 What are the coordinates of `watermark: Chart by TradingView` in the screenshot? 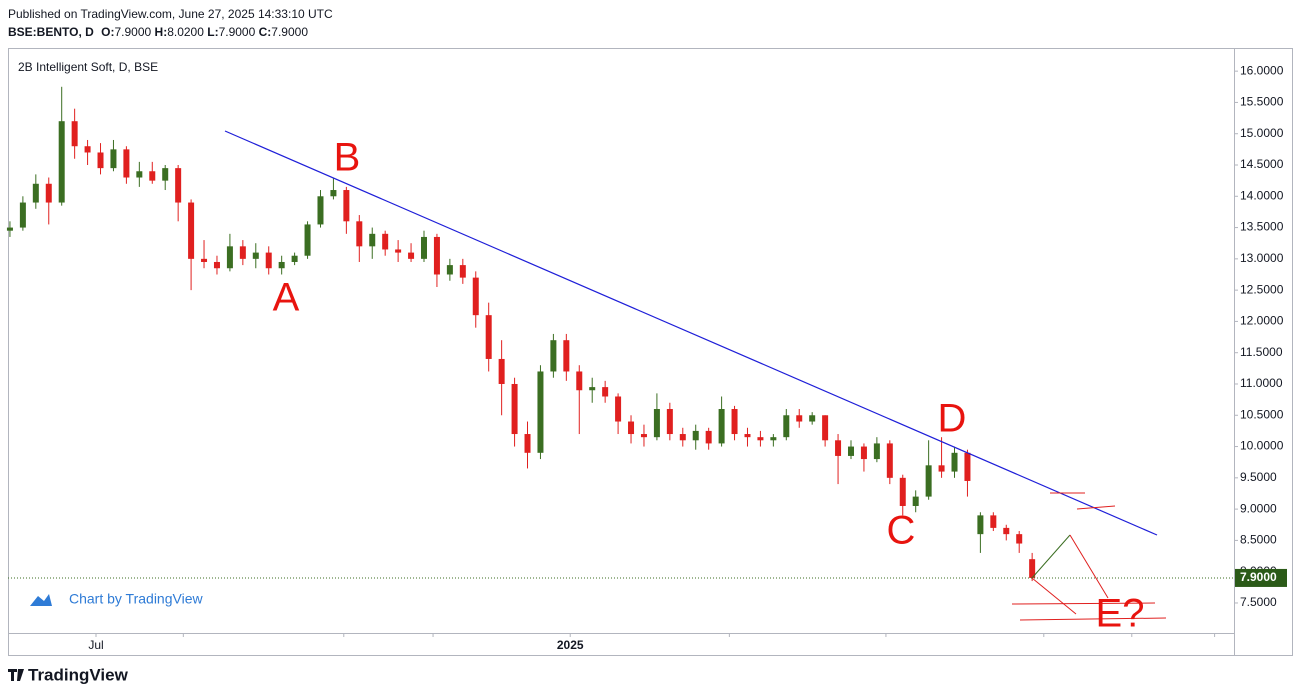 It's located at (136, 599).